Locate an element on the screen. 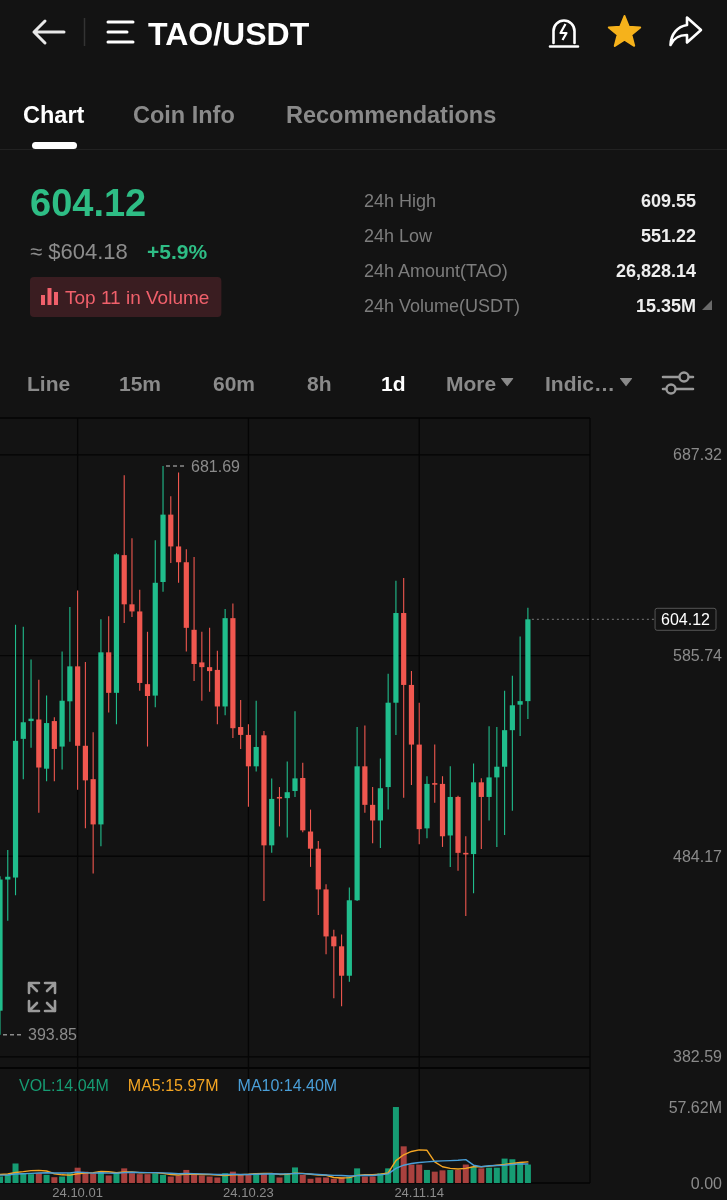 The width and height of the screenshot is (727, 1200). text: Top 11 in Volume is located at coordinates (137, 297).